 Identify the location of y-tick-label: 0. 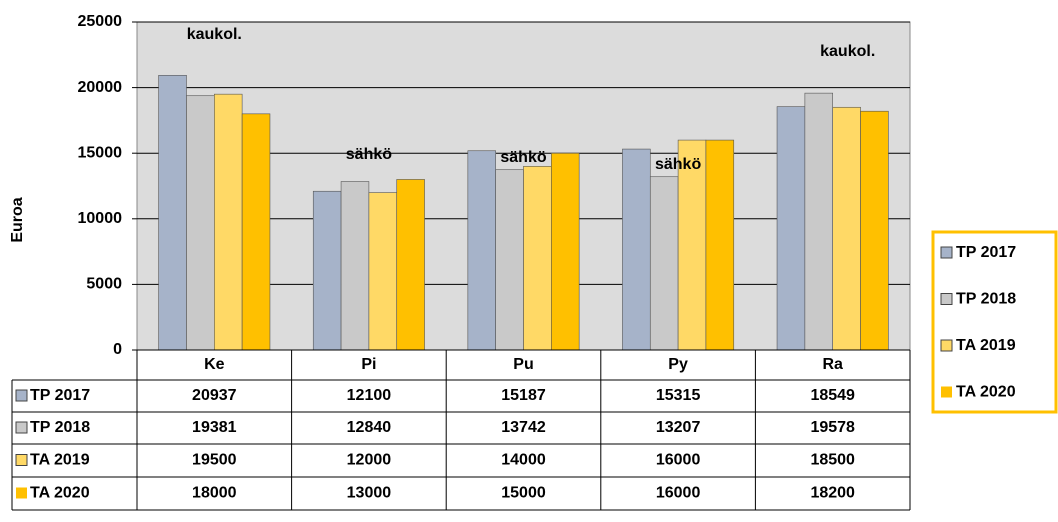
(117, 349).